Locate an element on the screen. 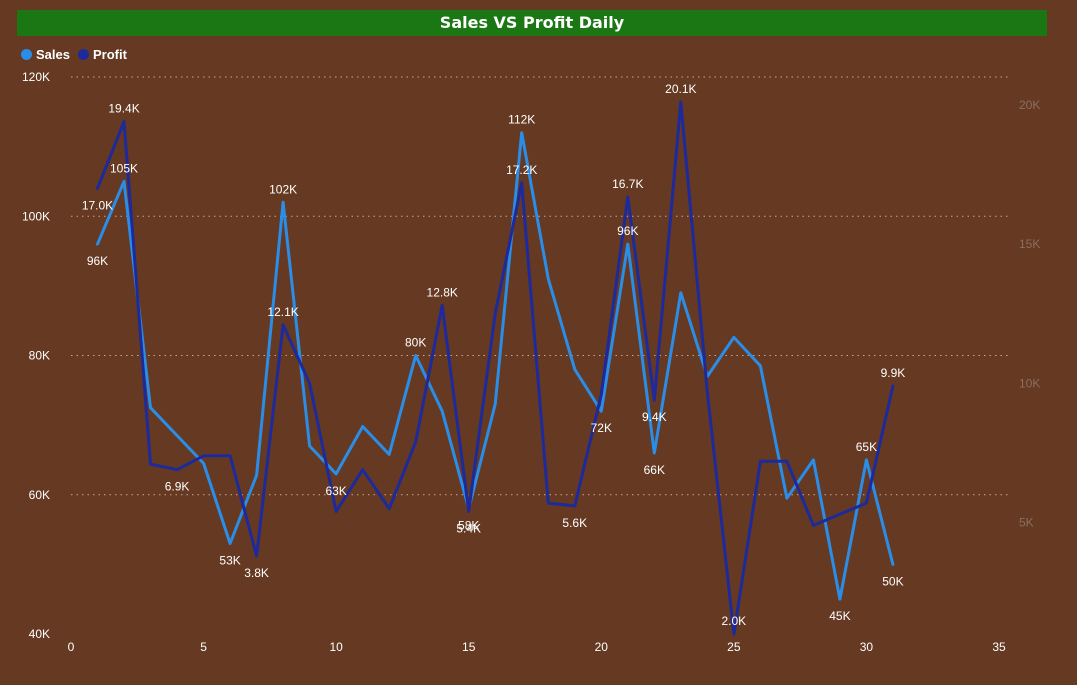  y-left-tick-label: 100K is located at coordinates (36, 216).